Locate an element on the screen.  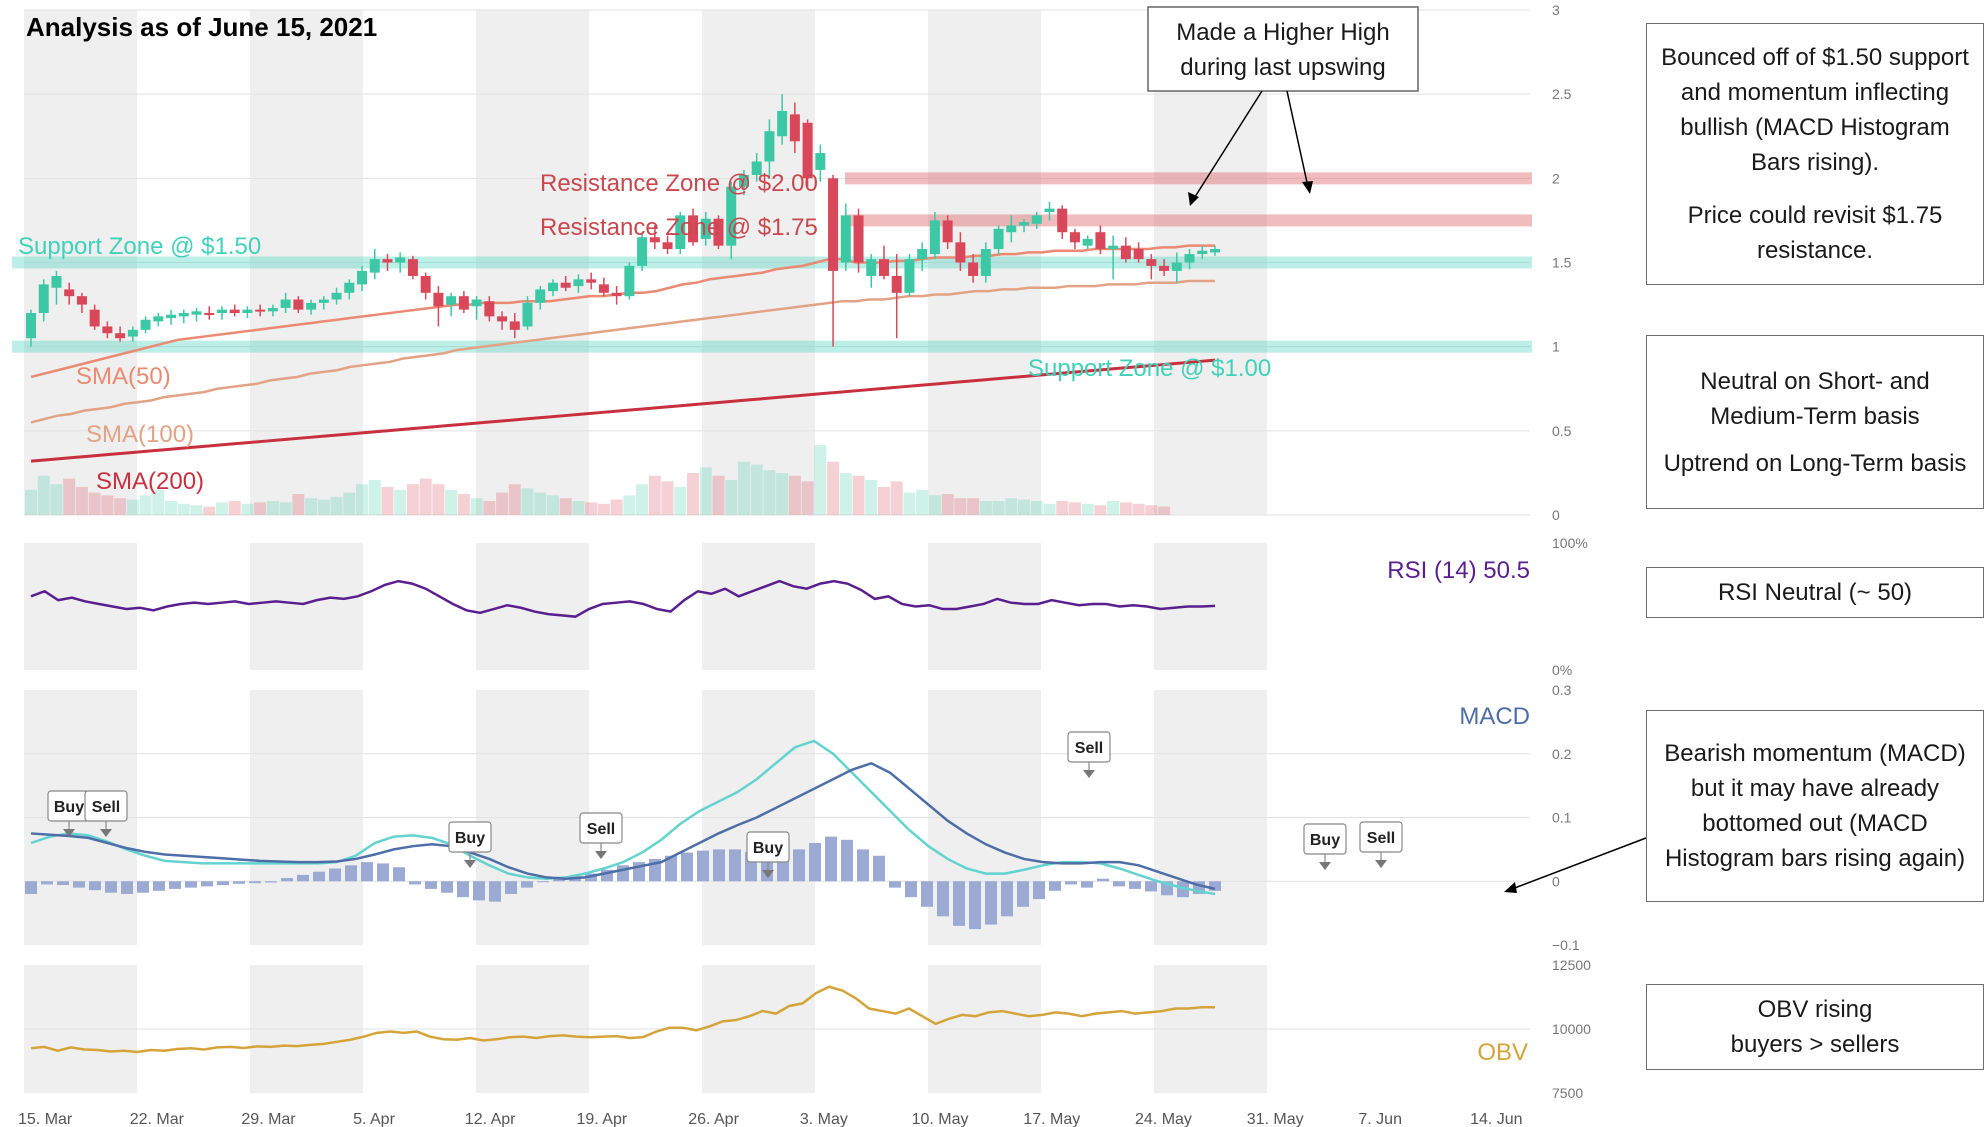
price-axis-tick: 0.5 is located at coordinates (1562, 431).